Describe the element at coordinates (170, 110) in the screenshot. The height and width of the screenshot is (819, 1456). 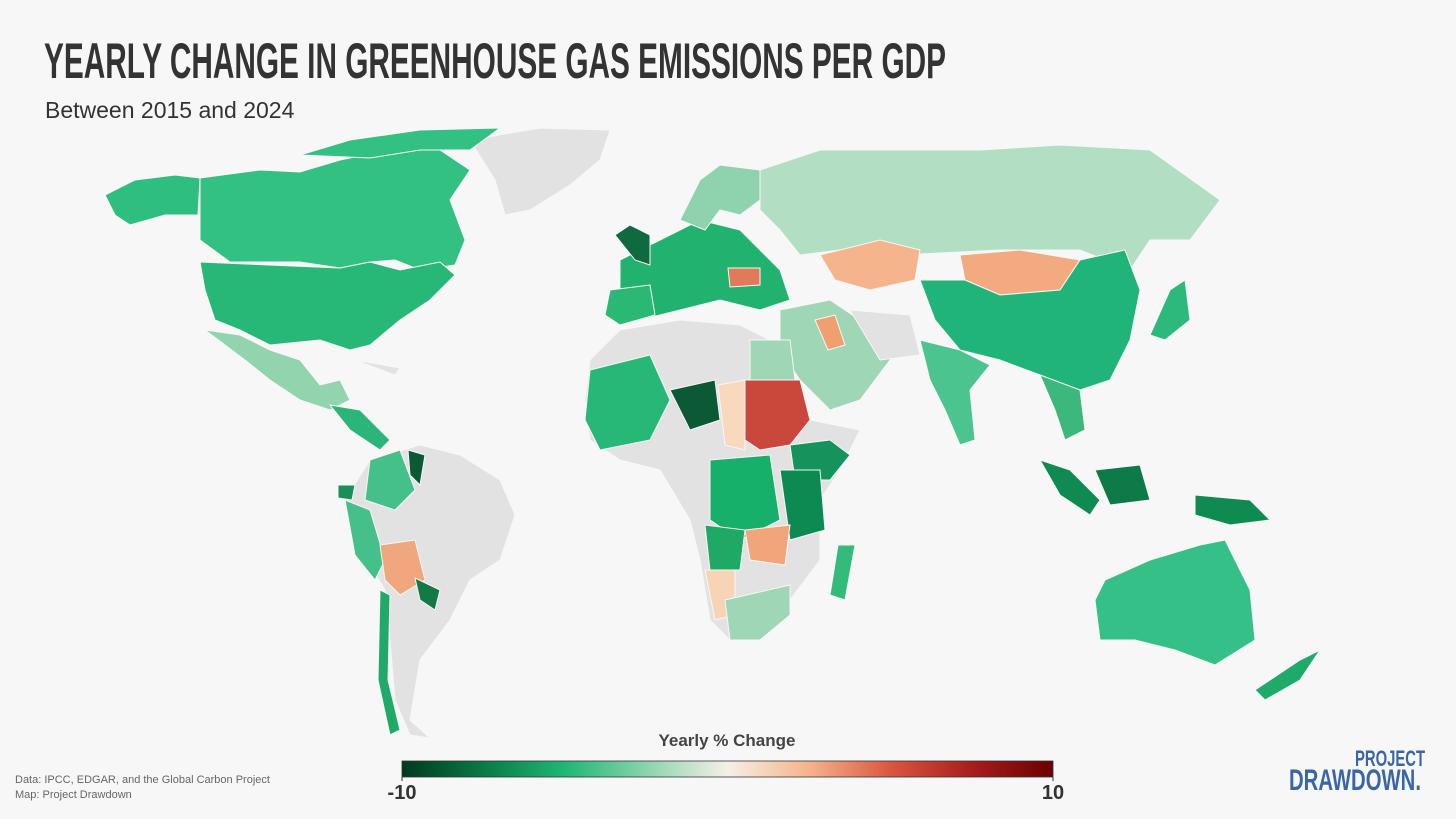
I see `subtitle: Between 2015 and 2024` at that location.